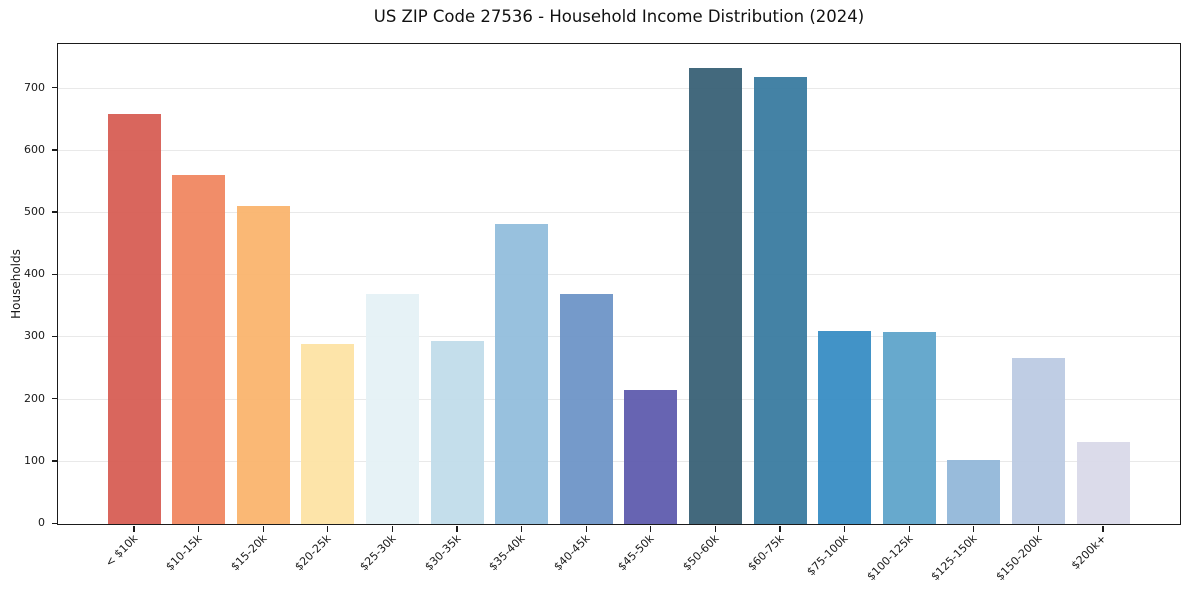  I want to click on x-tick-label-text: $20-25k, so click(313, 553).